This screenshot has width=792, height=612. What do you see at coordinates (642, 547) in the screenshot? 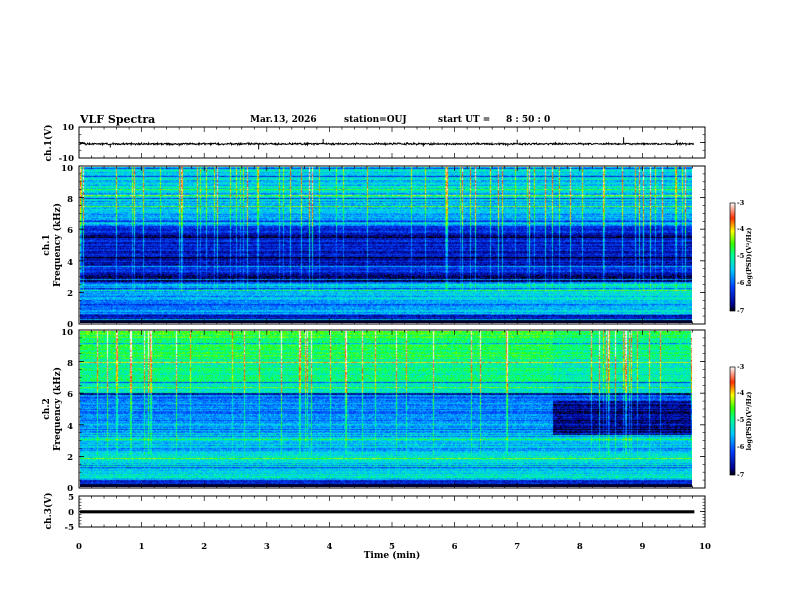
I see `time-tick-9: 9` at bounding box center [642, 547].